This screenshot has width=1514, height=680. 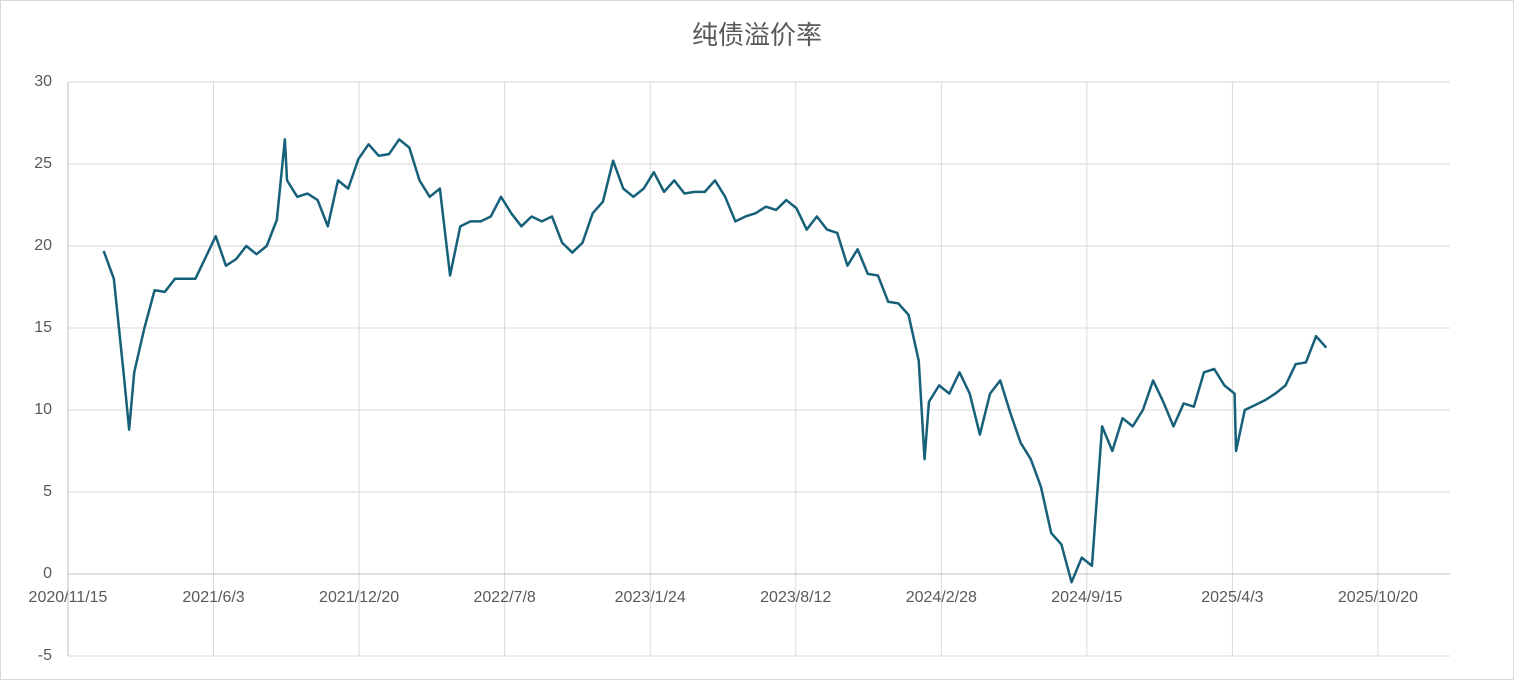 What do you see at coordinates (1232, 597) in the screenshot?
I see `x-tick-label: 2025/4/3` at bounding box center [1232, 597].